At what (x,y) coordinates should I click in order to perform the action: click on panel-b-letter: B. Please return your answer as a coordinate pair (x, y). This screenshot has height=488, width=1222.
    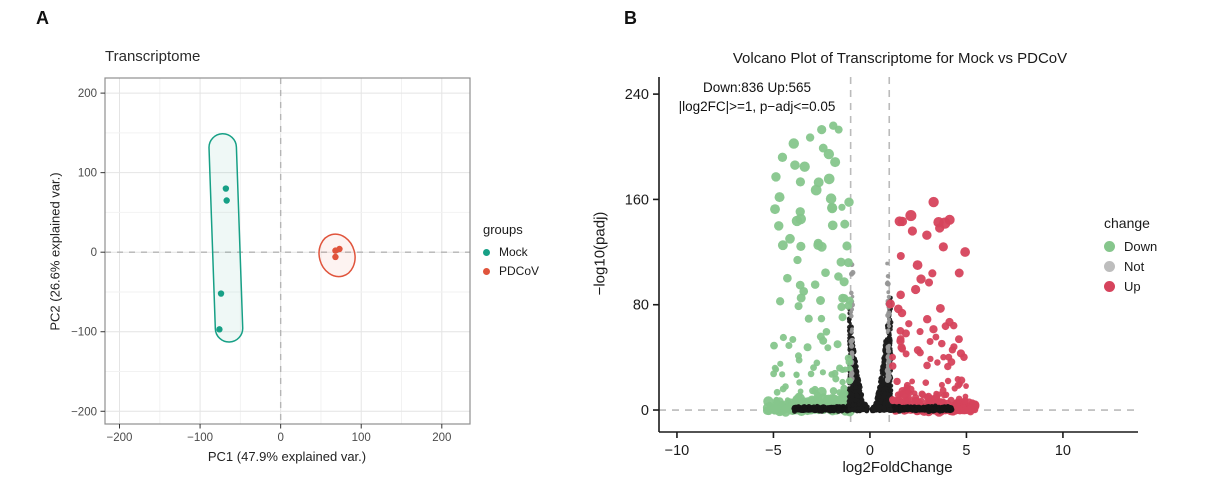
    Looking at the image, I should click on (630, 18).